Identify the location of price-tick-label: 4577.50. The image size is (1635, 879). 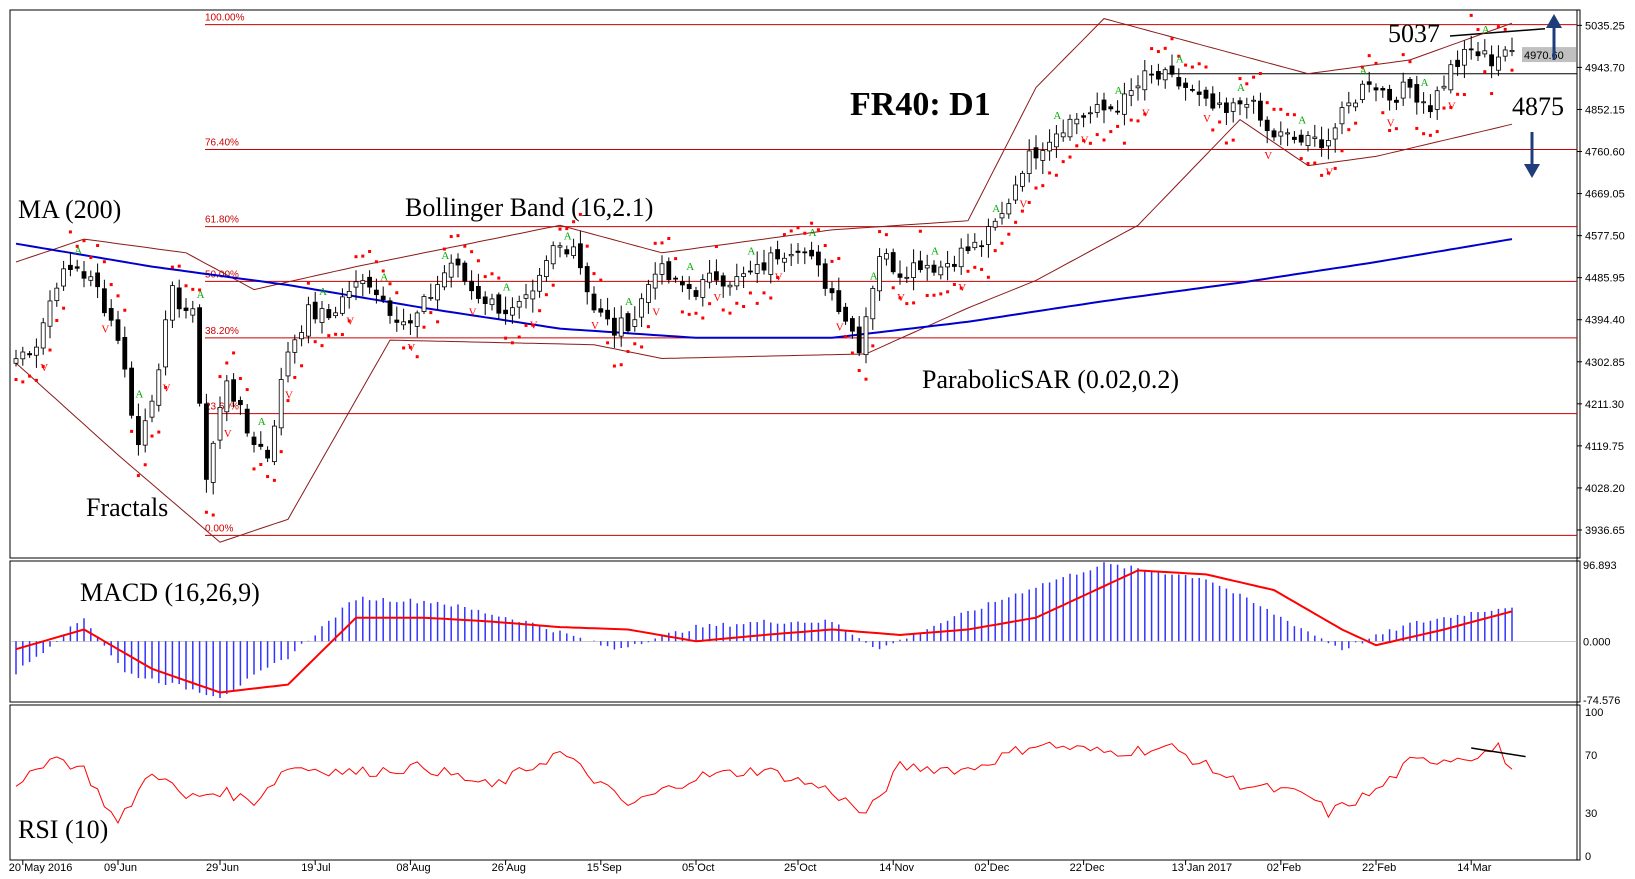
(1605, 237).